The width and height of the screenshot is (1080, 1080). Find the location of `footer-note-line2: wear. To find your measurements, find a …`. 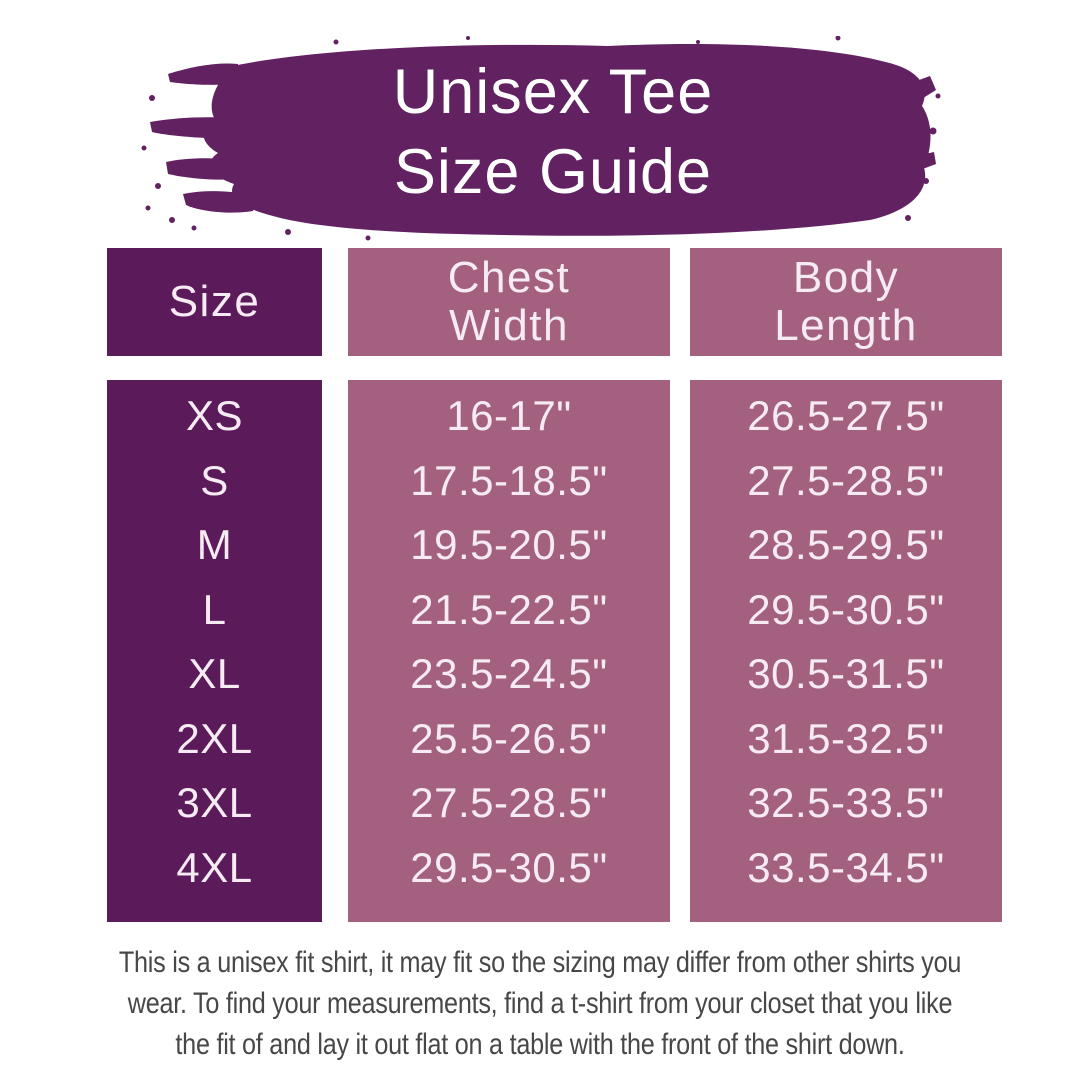

footer-note-line2: wear. To find your measurements, find a … is located at coordinates (540, 1003).